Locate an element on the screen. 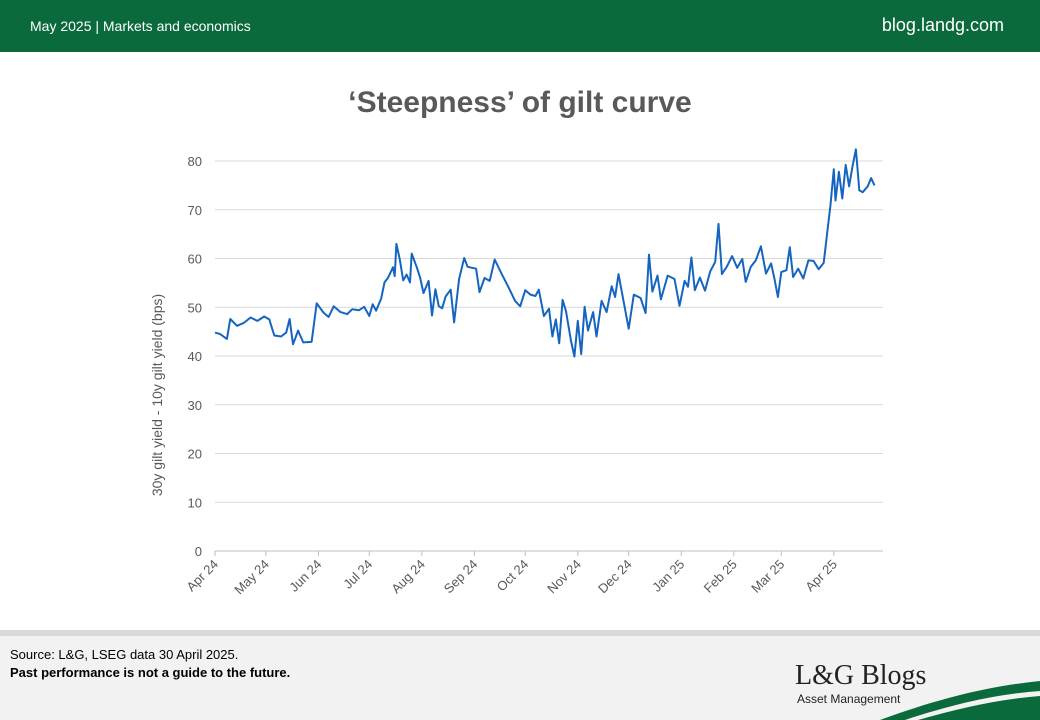 The image size is (1040, 720). x-tick-label: Feb 25 is located at coordinates (720, 576).